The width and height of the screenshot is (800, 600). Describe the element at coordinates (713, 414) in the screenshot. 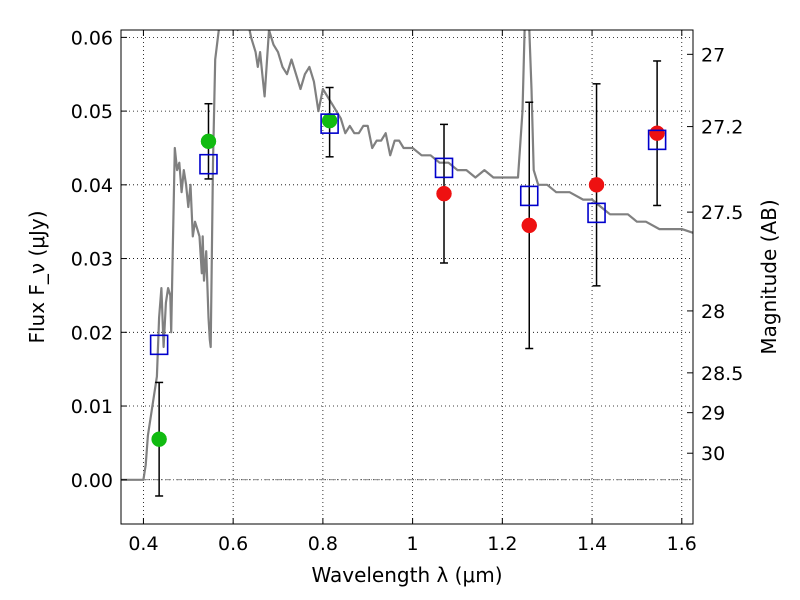

I see `y-right-tick-label: 29` at that location.